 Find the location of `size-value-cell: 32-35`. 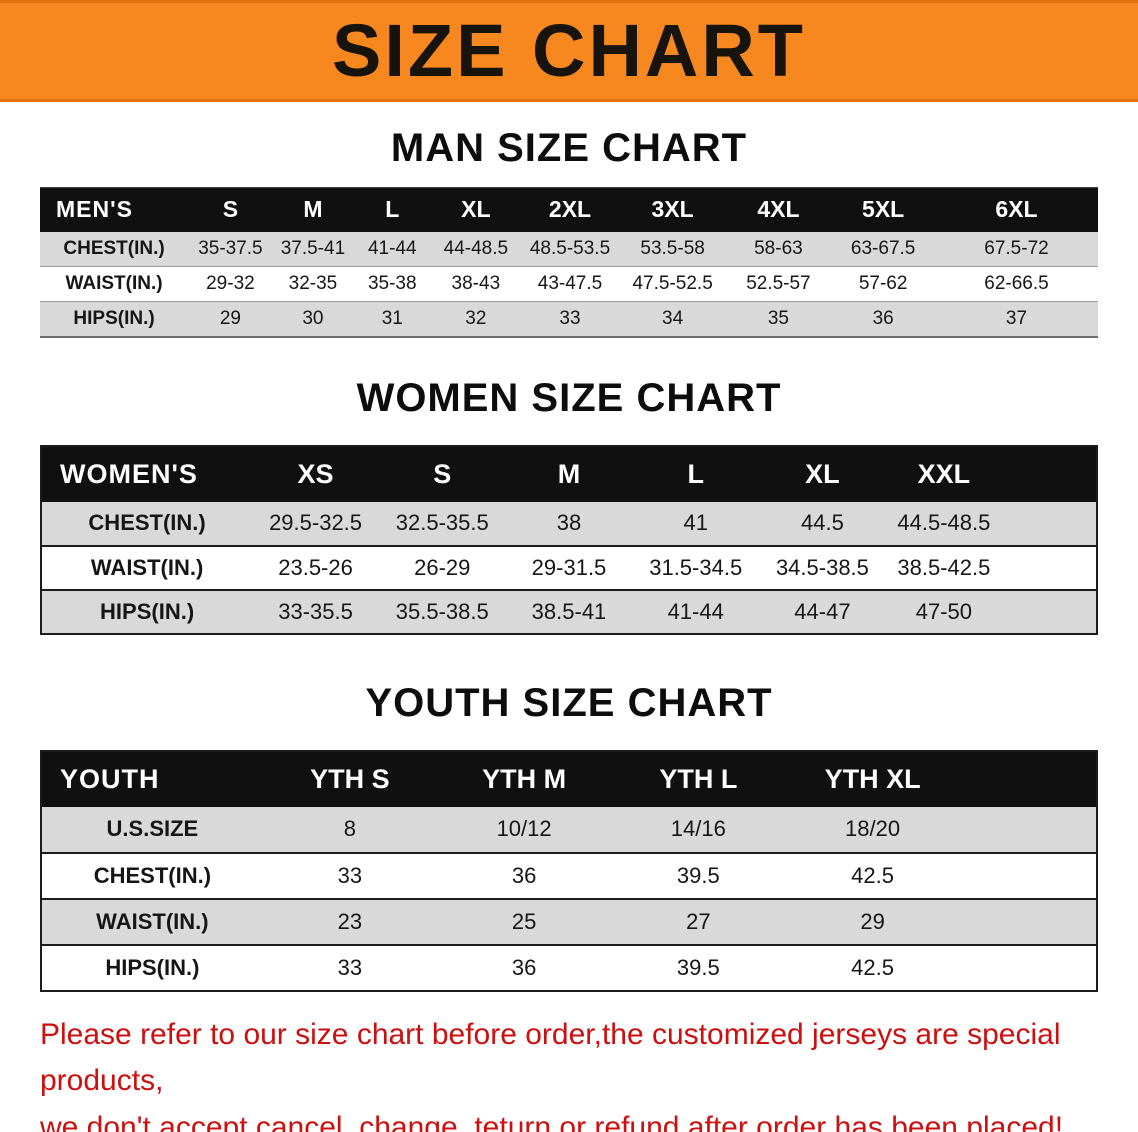

size-value-cell: 32-35 is located at coordinates (313, 283).